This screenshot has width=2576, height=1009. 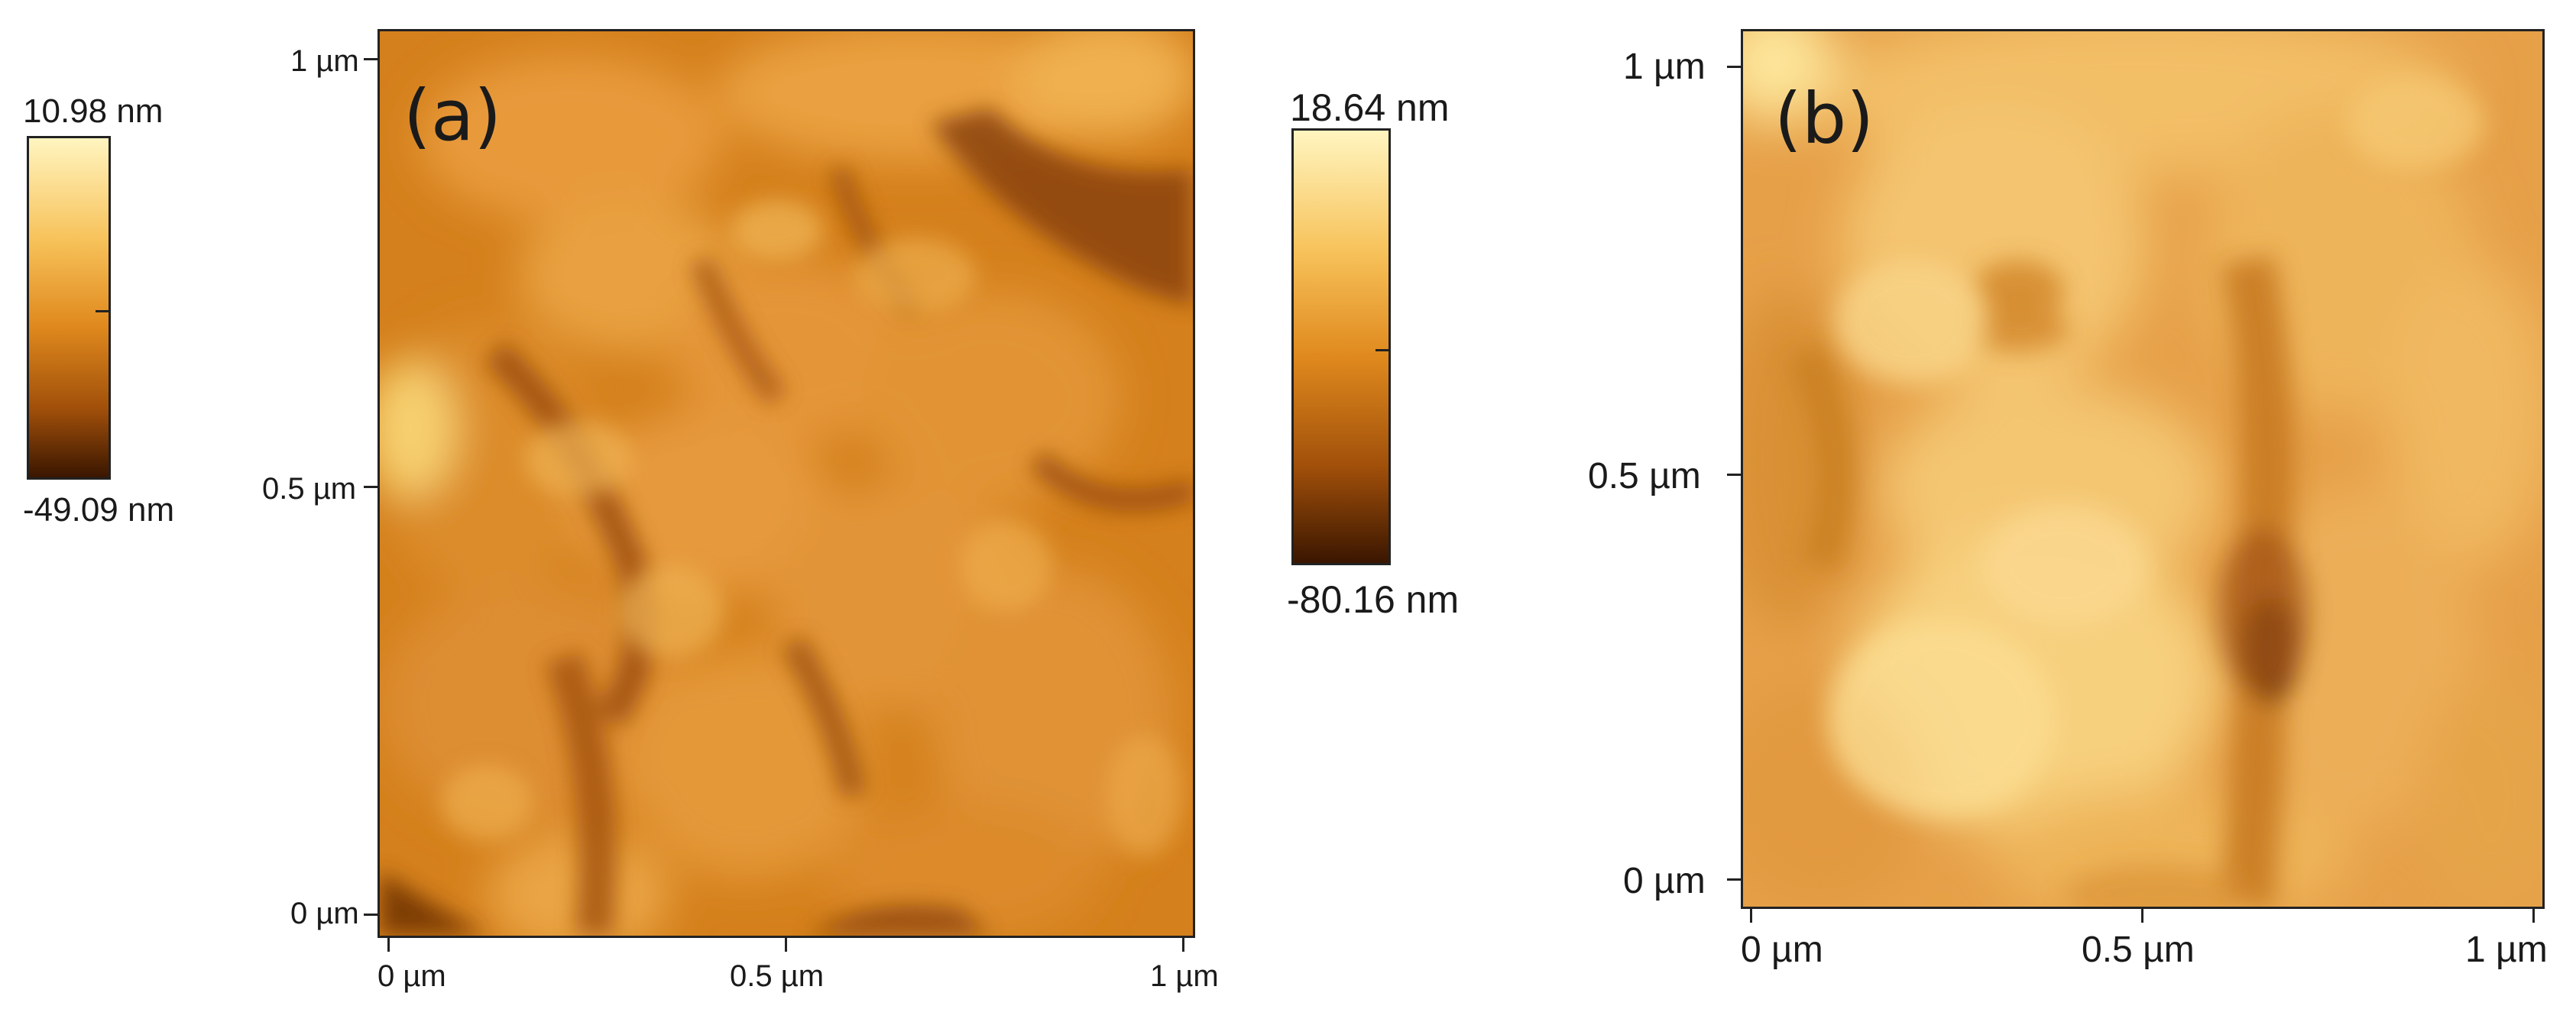 What do you see at coordinates (786, 945) in the screenshot?
I see `panel-a-x-tickmark-mid` at bounding box center [786, 945].